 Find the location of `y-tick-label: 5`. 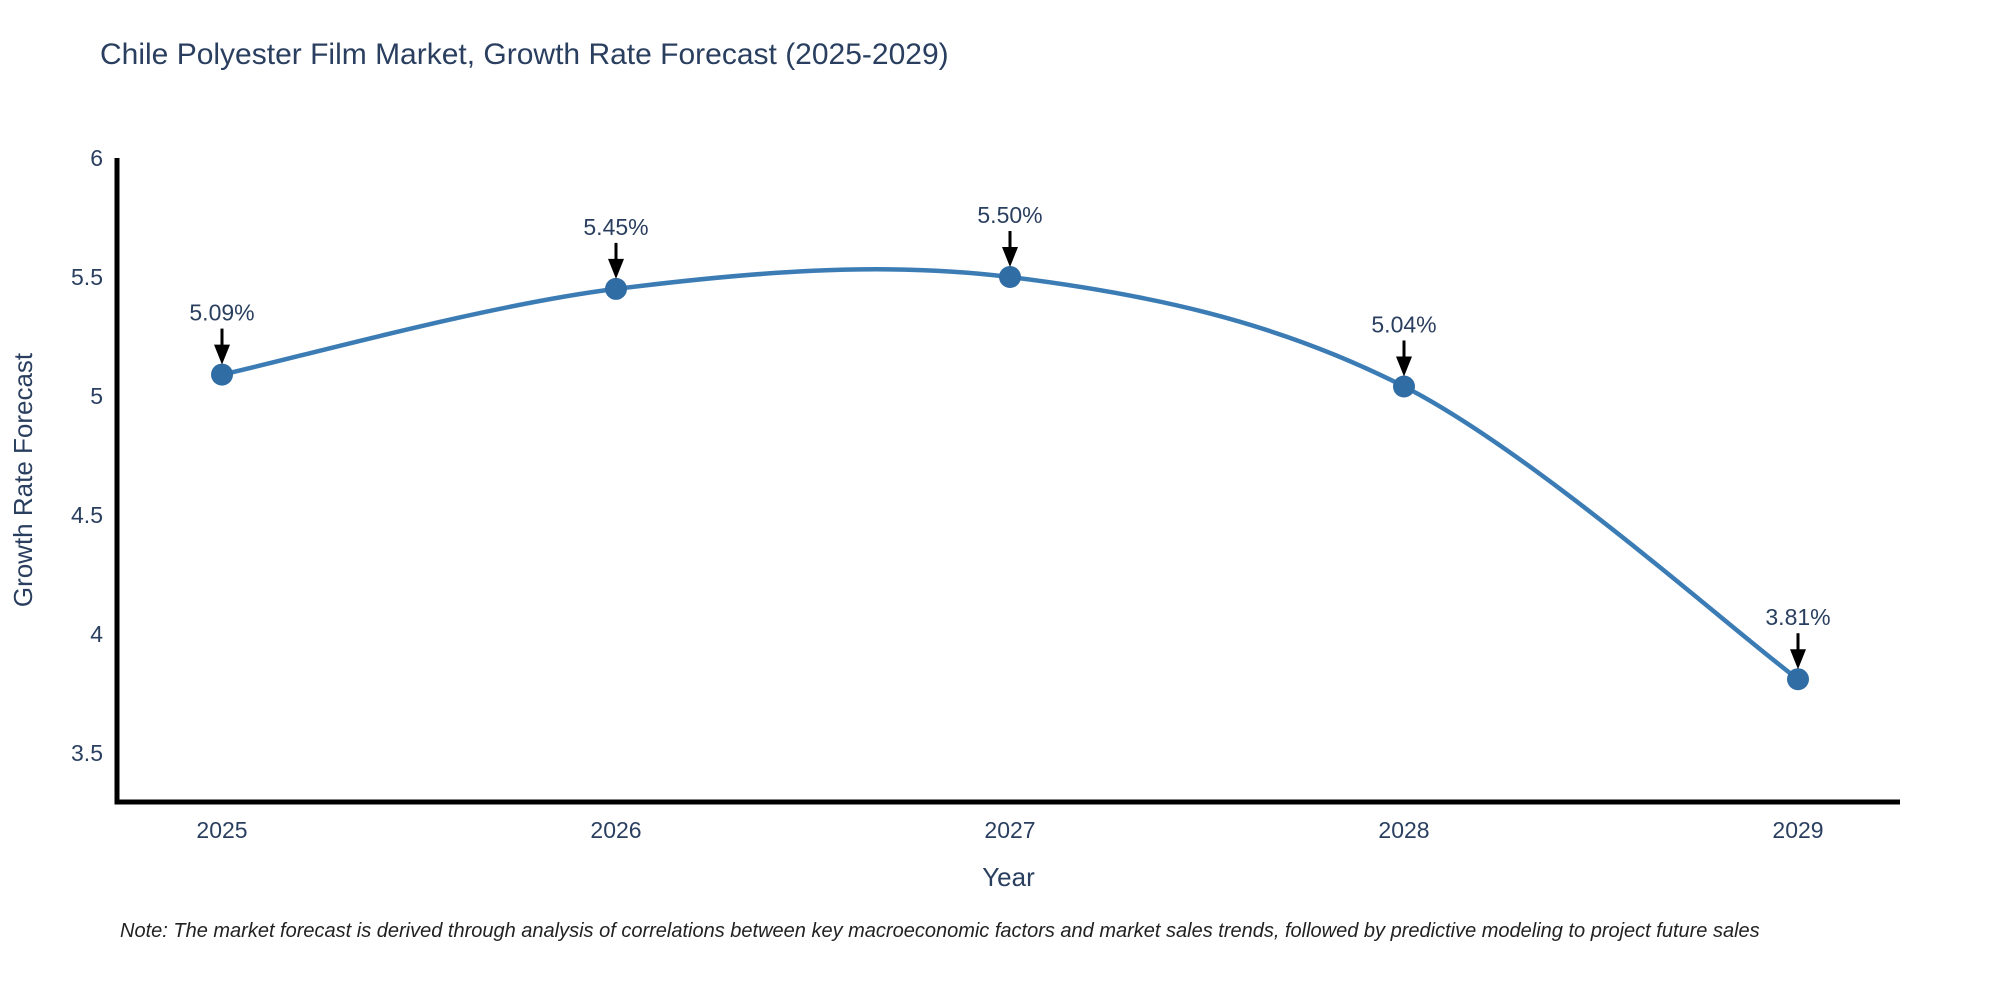

y-tick-label: 5 is located at coordinates (96, 396).